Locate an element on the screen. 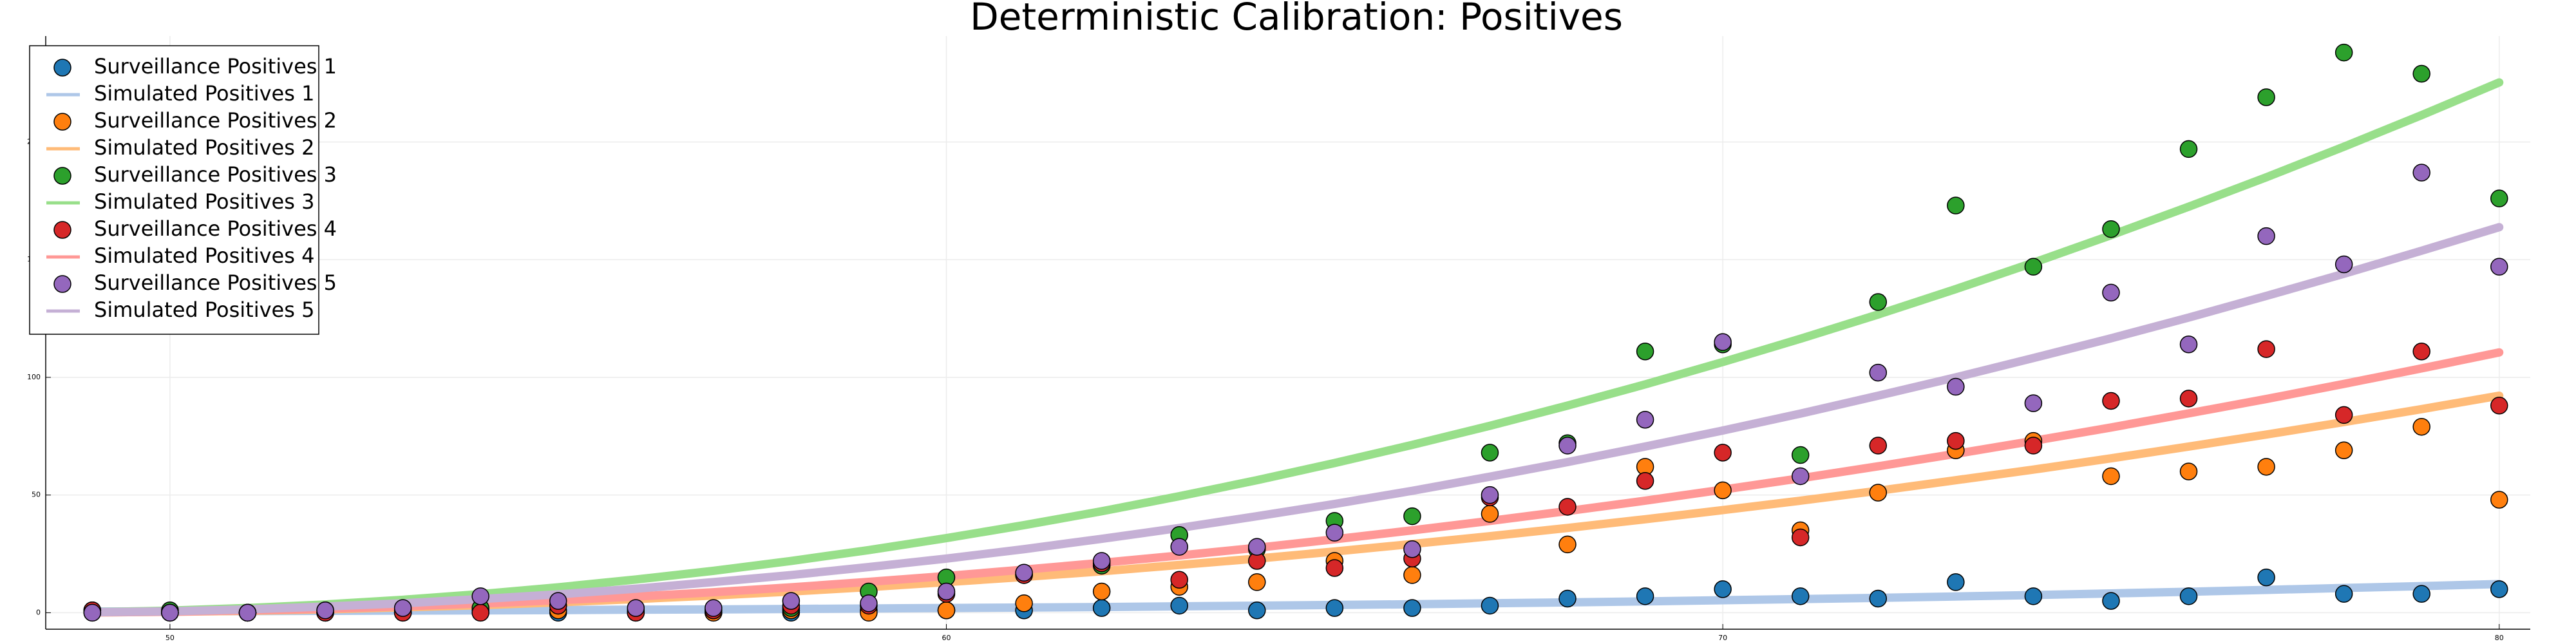 The image size is (2576, 644). legend-label: Simulated Positives 2 is located at coordinates (204, 147).